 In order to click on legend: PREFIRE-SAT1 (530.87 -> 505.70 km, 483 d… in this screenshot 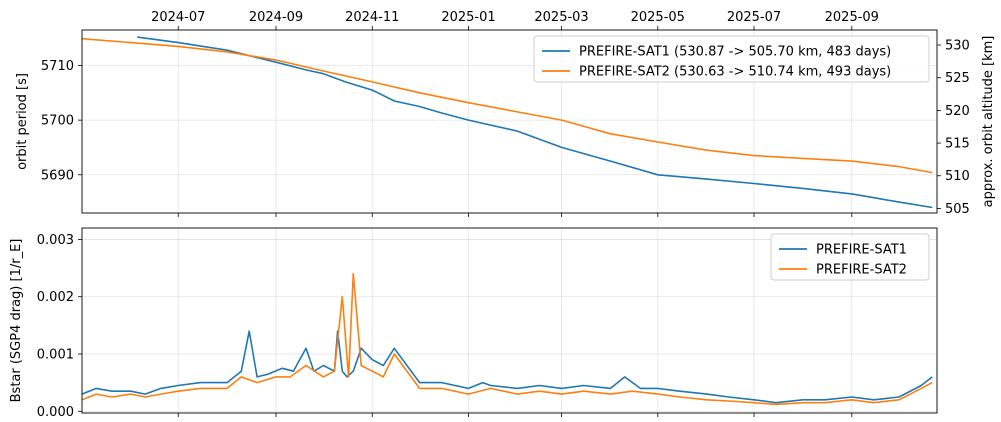, I will do `click(731, 59)`.